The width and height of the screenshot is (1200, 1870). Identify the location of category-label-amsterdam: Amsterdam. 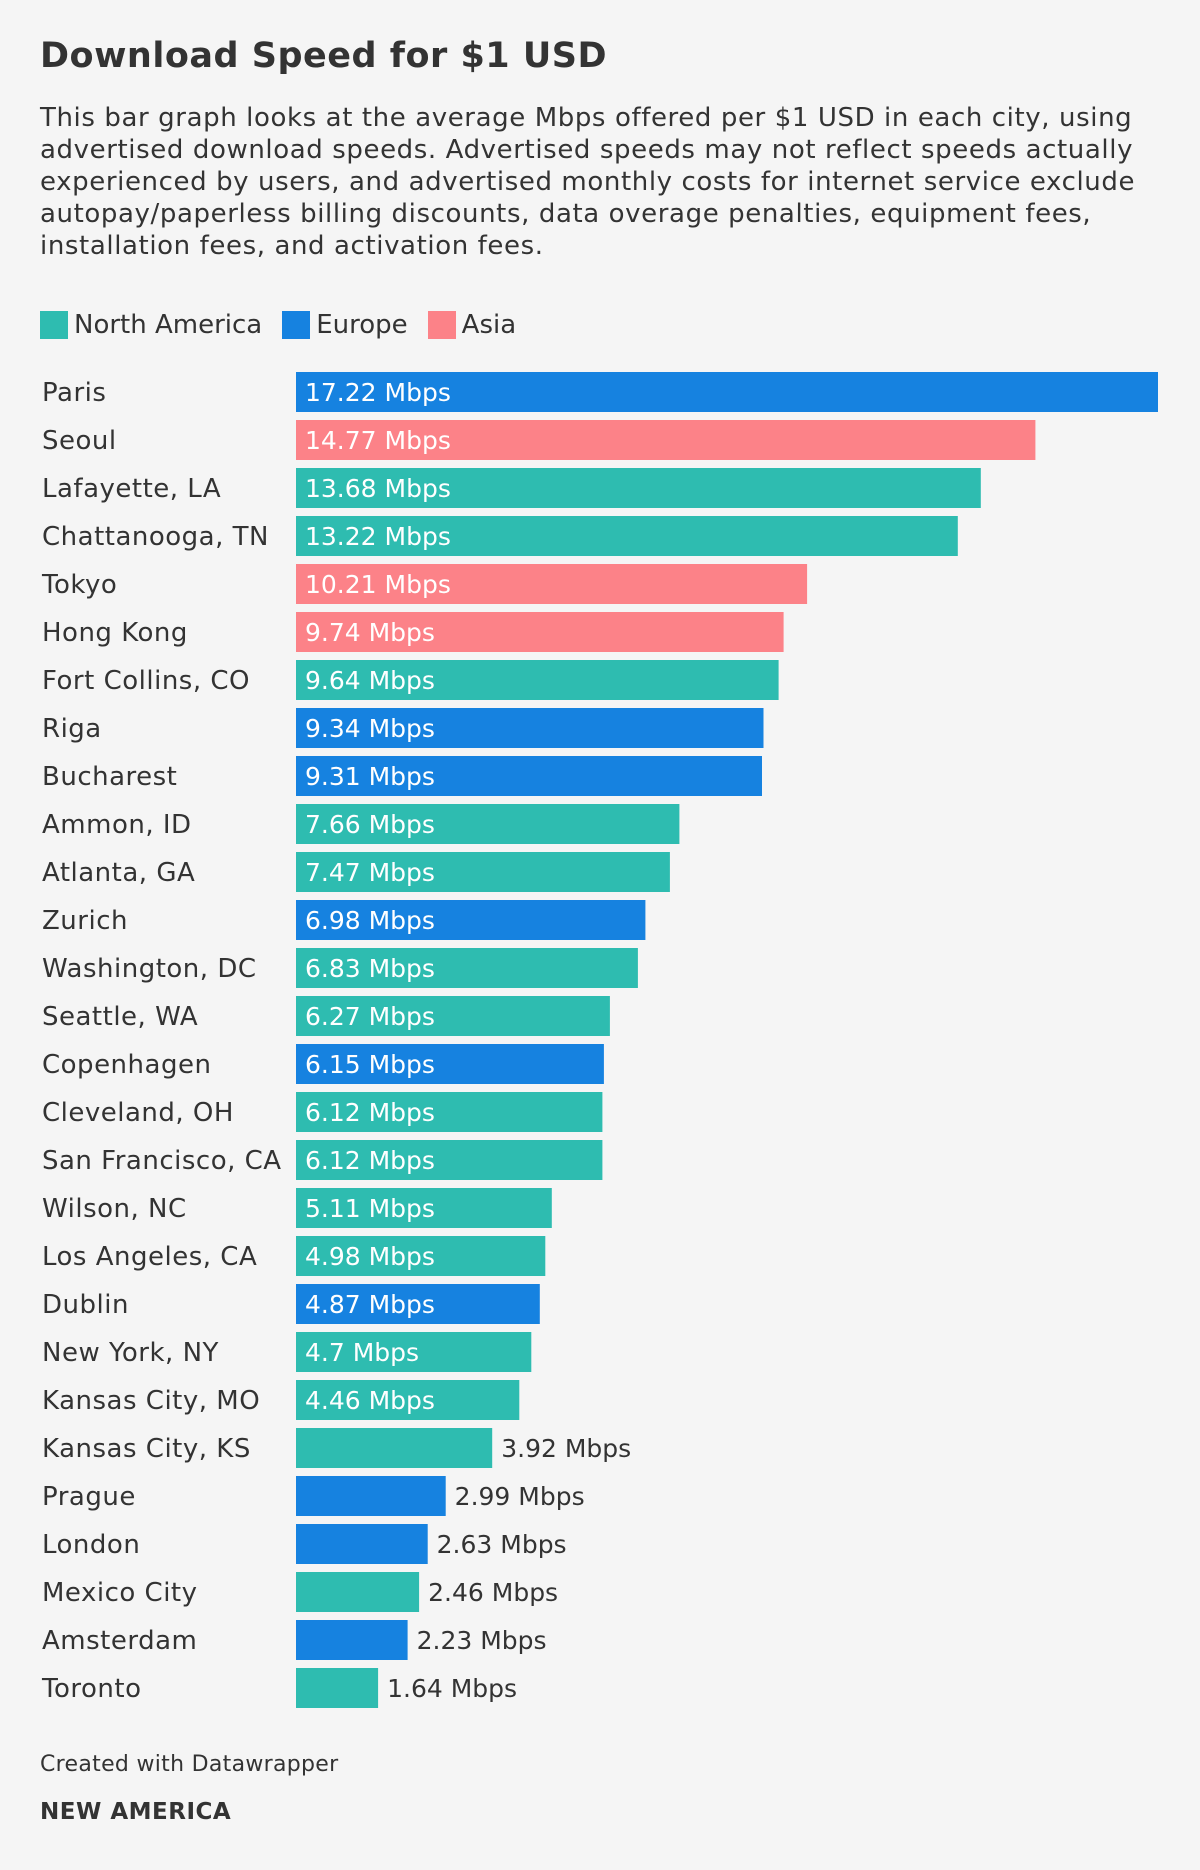
(119, 1641).